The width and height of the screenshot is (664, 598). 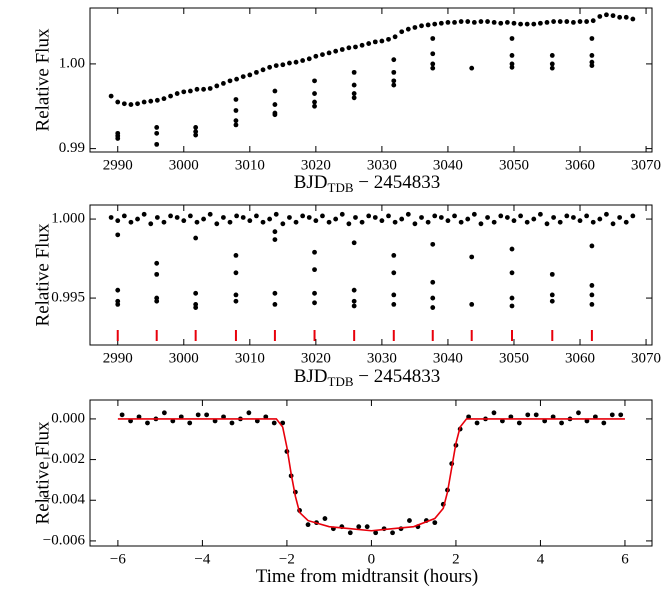 I want to click on x-axis-label-part: Time from midtransit (hours), so click(x=367, y=576).